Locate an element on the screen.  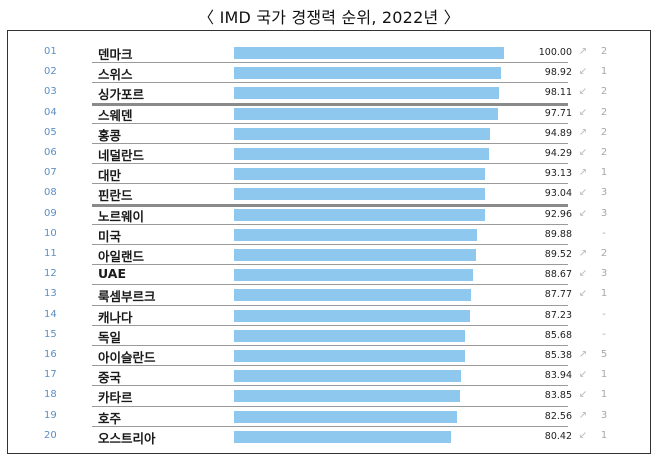
country-label: 덴마크 is located at coordinates (115, 54).